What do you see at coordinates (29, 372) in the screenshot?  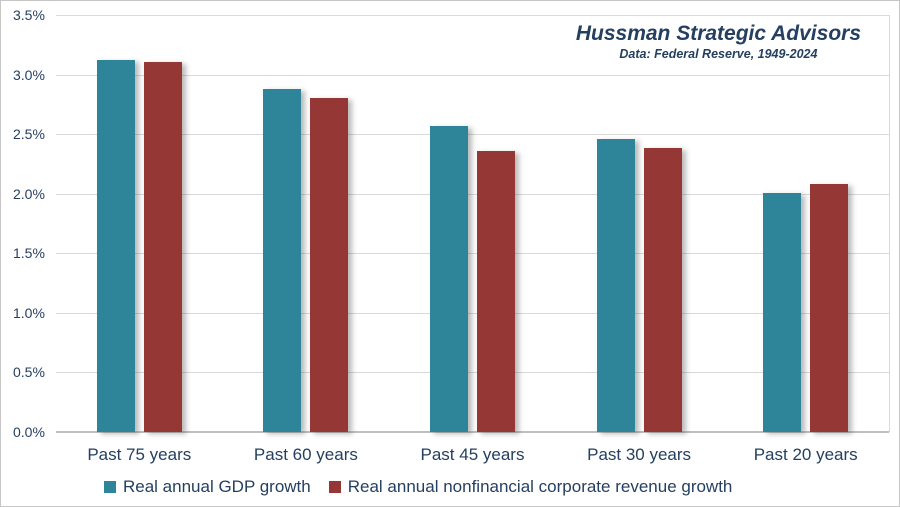 I see `y-tick-label: 0.5%` at bounding box center [29, 372].